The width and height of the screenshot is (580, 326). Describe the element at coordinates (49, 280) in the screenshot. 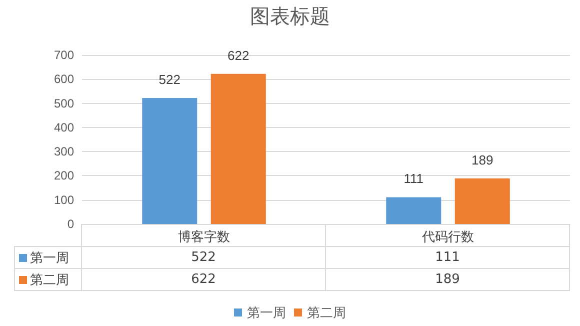

I see `text: 第二周` at that location.